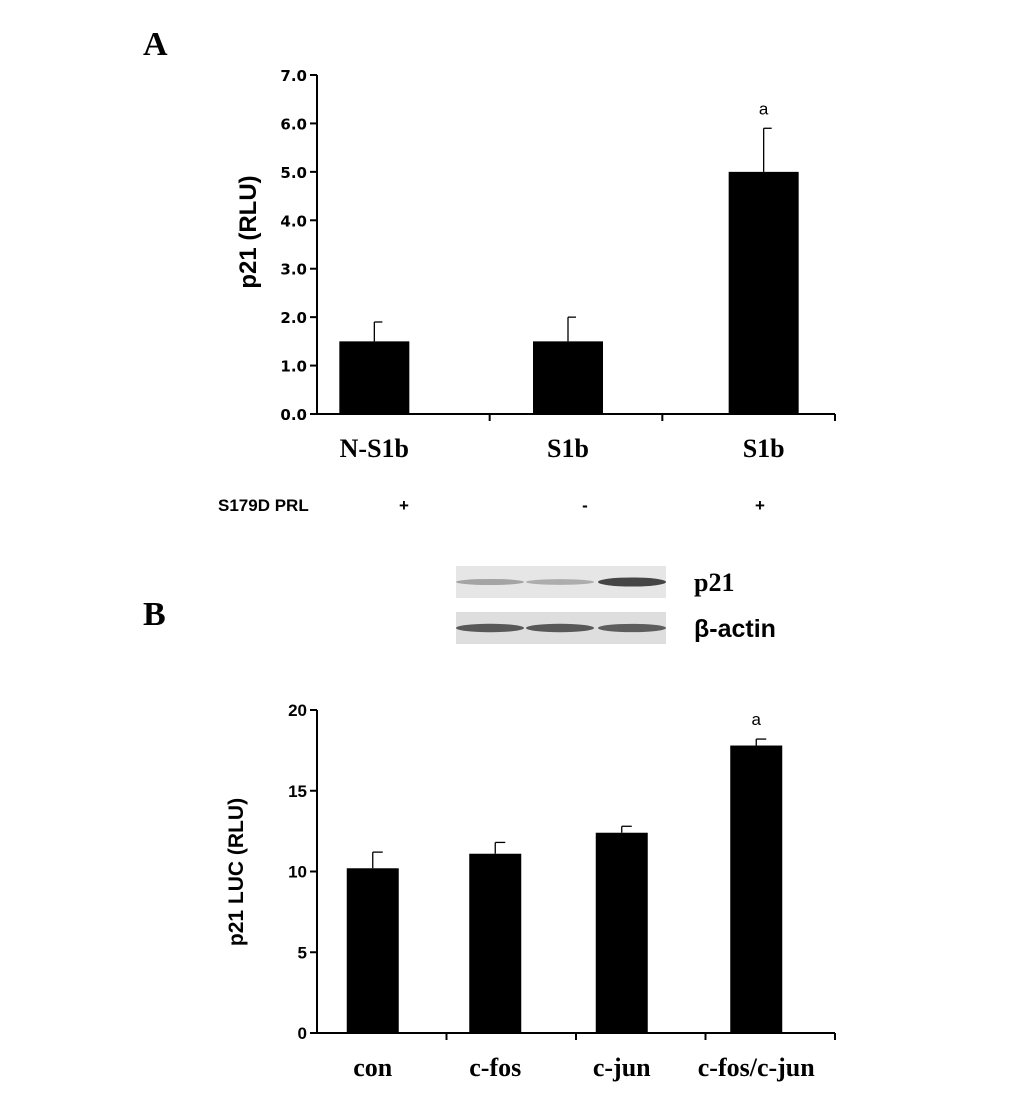 This screenshot has height=1097, width=1033. I want to click on y-tick-label: 3.0, so click(293, 270).